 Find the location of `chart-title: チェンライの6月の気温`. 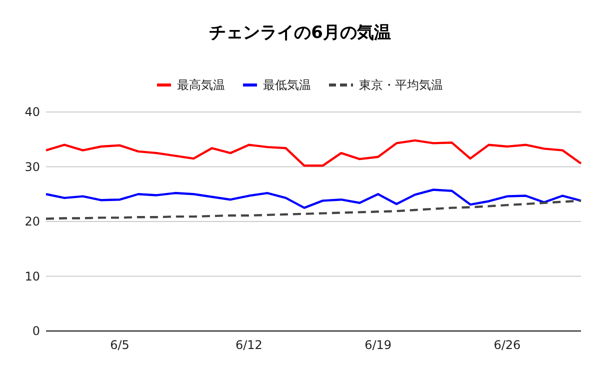

chart-title: チェンライの6月の気温 is located at coordinates (300, 33).